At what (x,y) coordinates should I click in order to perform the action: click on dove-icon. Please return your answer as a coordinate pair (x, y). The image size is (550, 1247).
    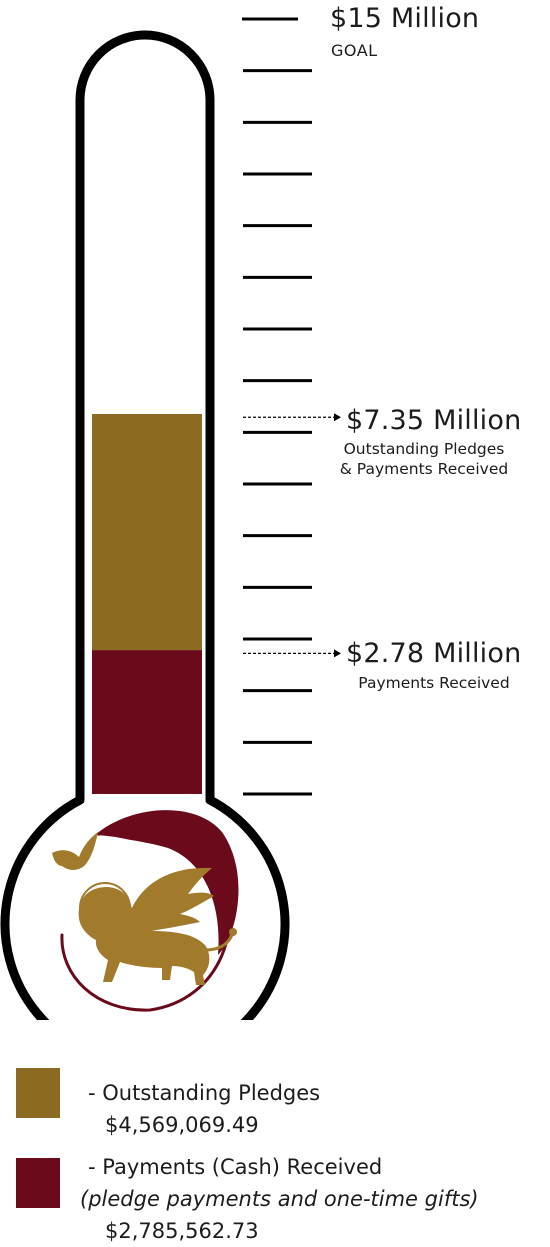
    Looking at the image, I should click on (75, 851).